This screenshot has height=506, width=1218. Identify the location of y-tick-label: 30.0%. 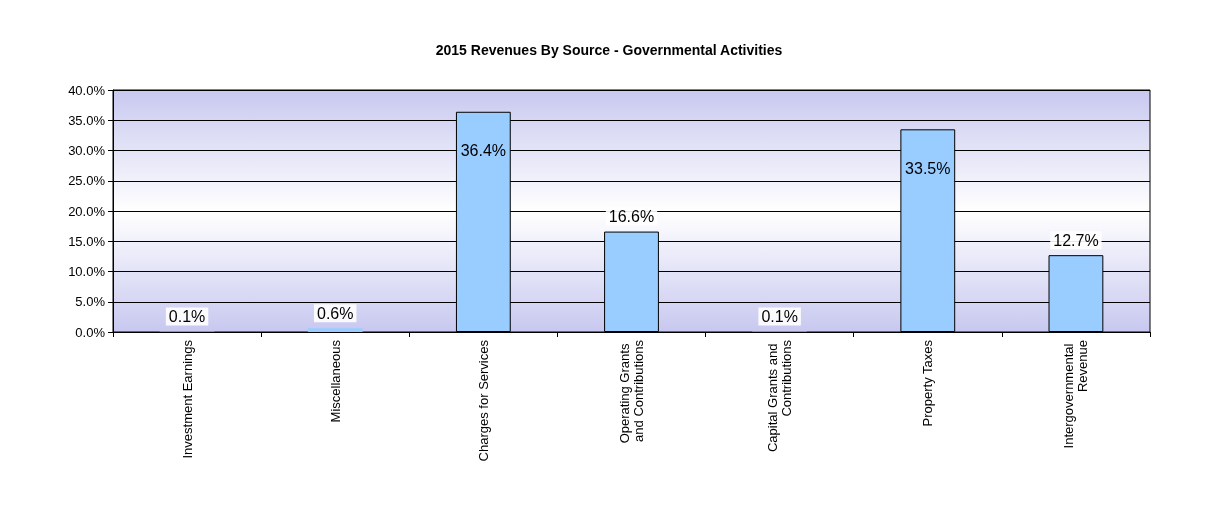
(87, 150).